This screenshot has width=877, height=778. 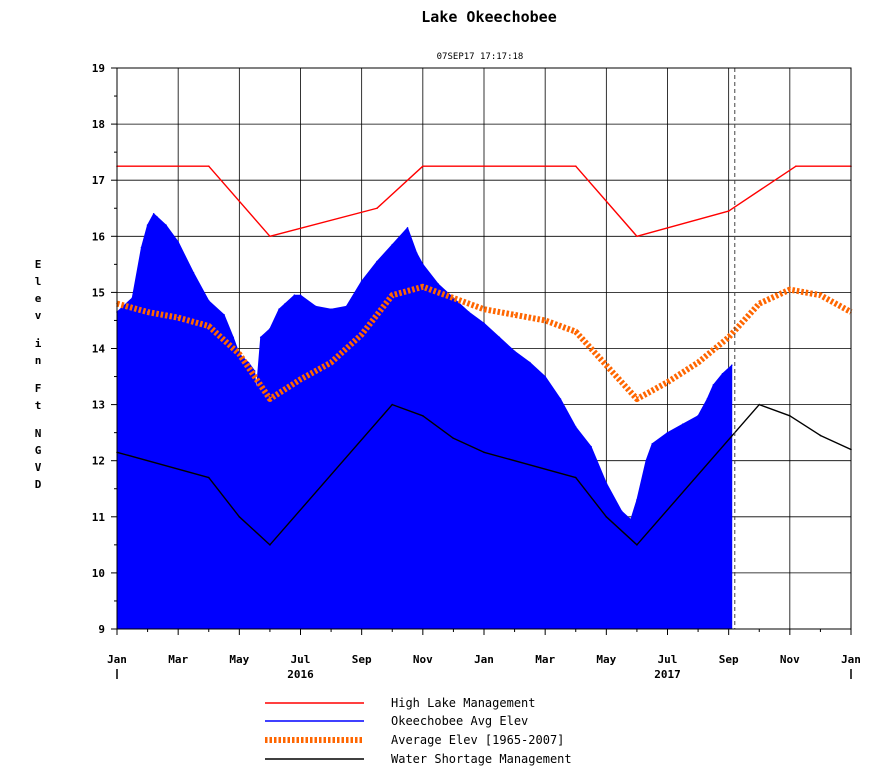 What do you see at coordinates (38, 264) in the screenshot?
I see `y-axis-label-letter: E` at bounding box center [38, 264].